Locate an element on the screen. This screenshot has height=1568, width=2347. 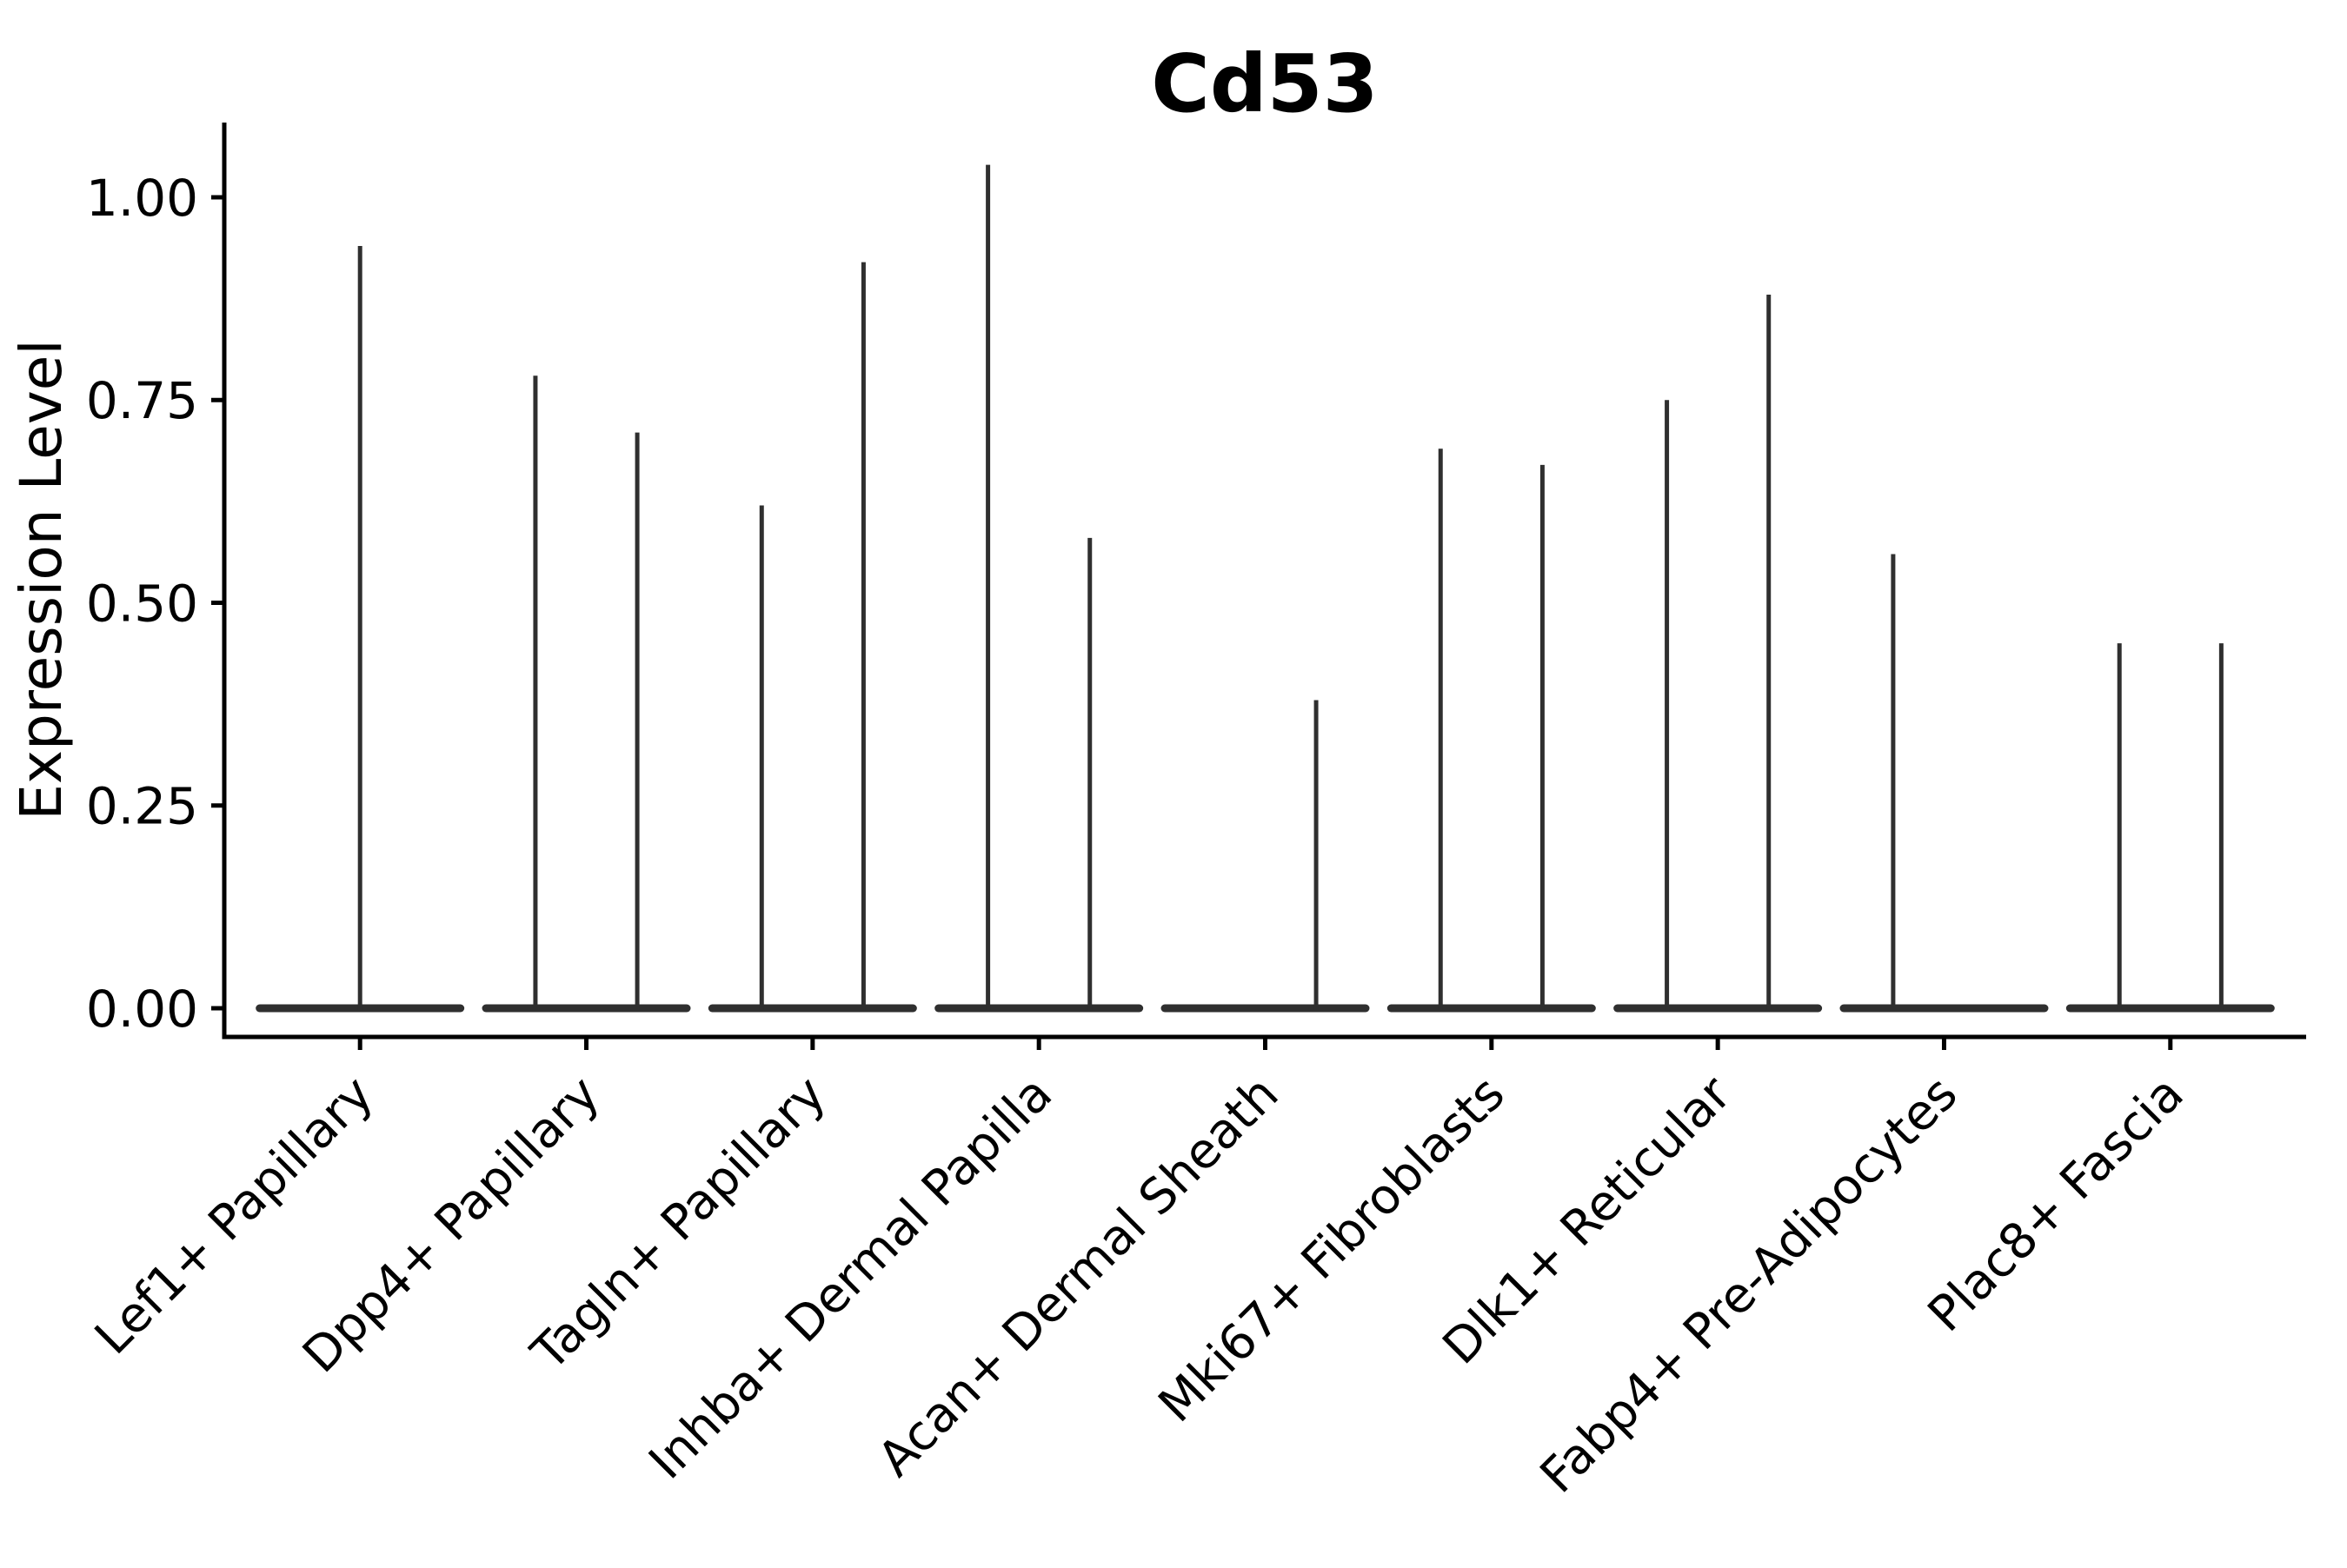
y-axis-label: Expression Level is located at coordinates (41, 579).